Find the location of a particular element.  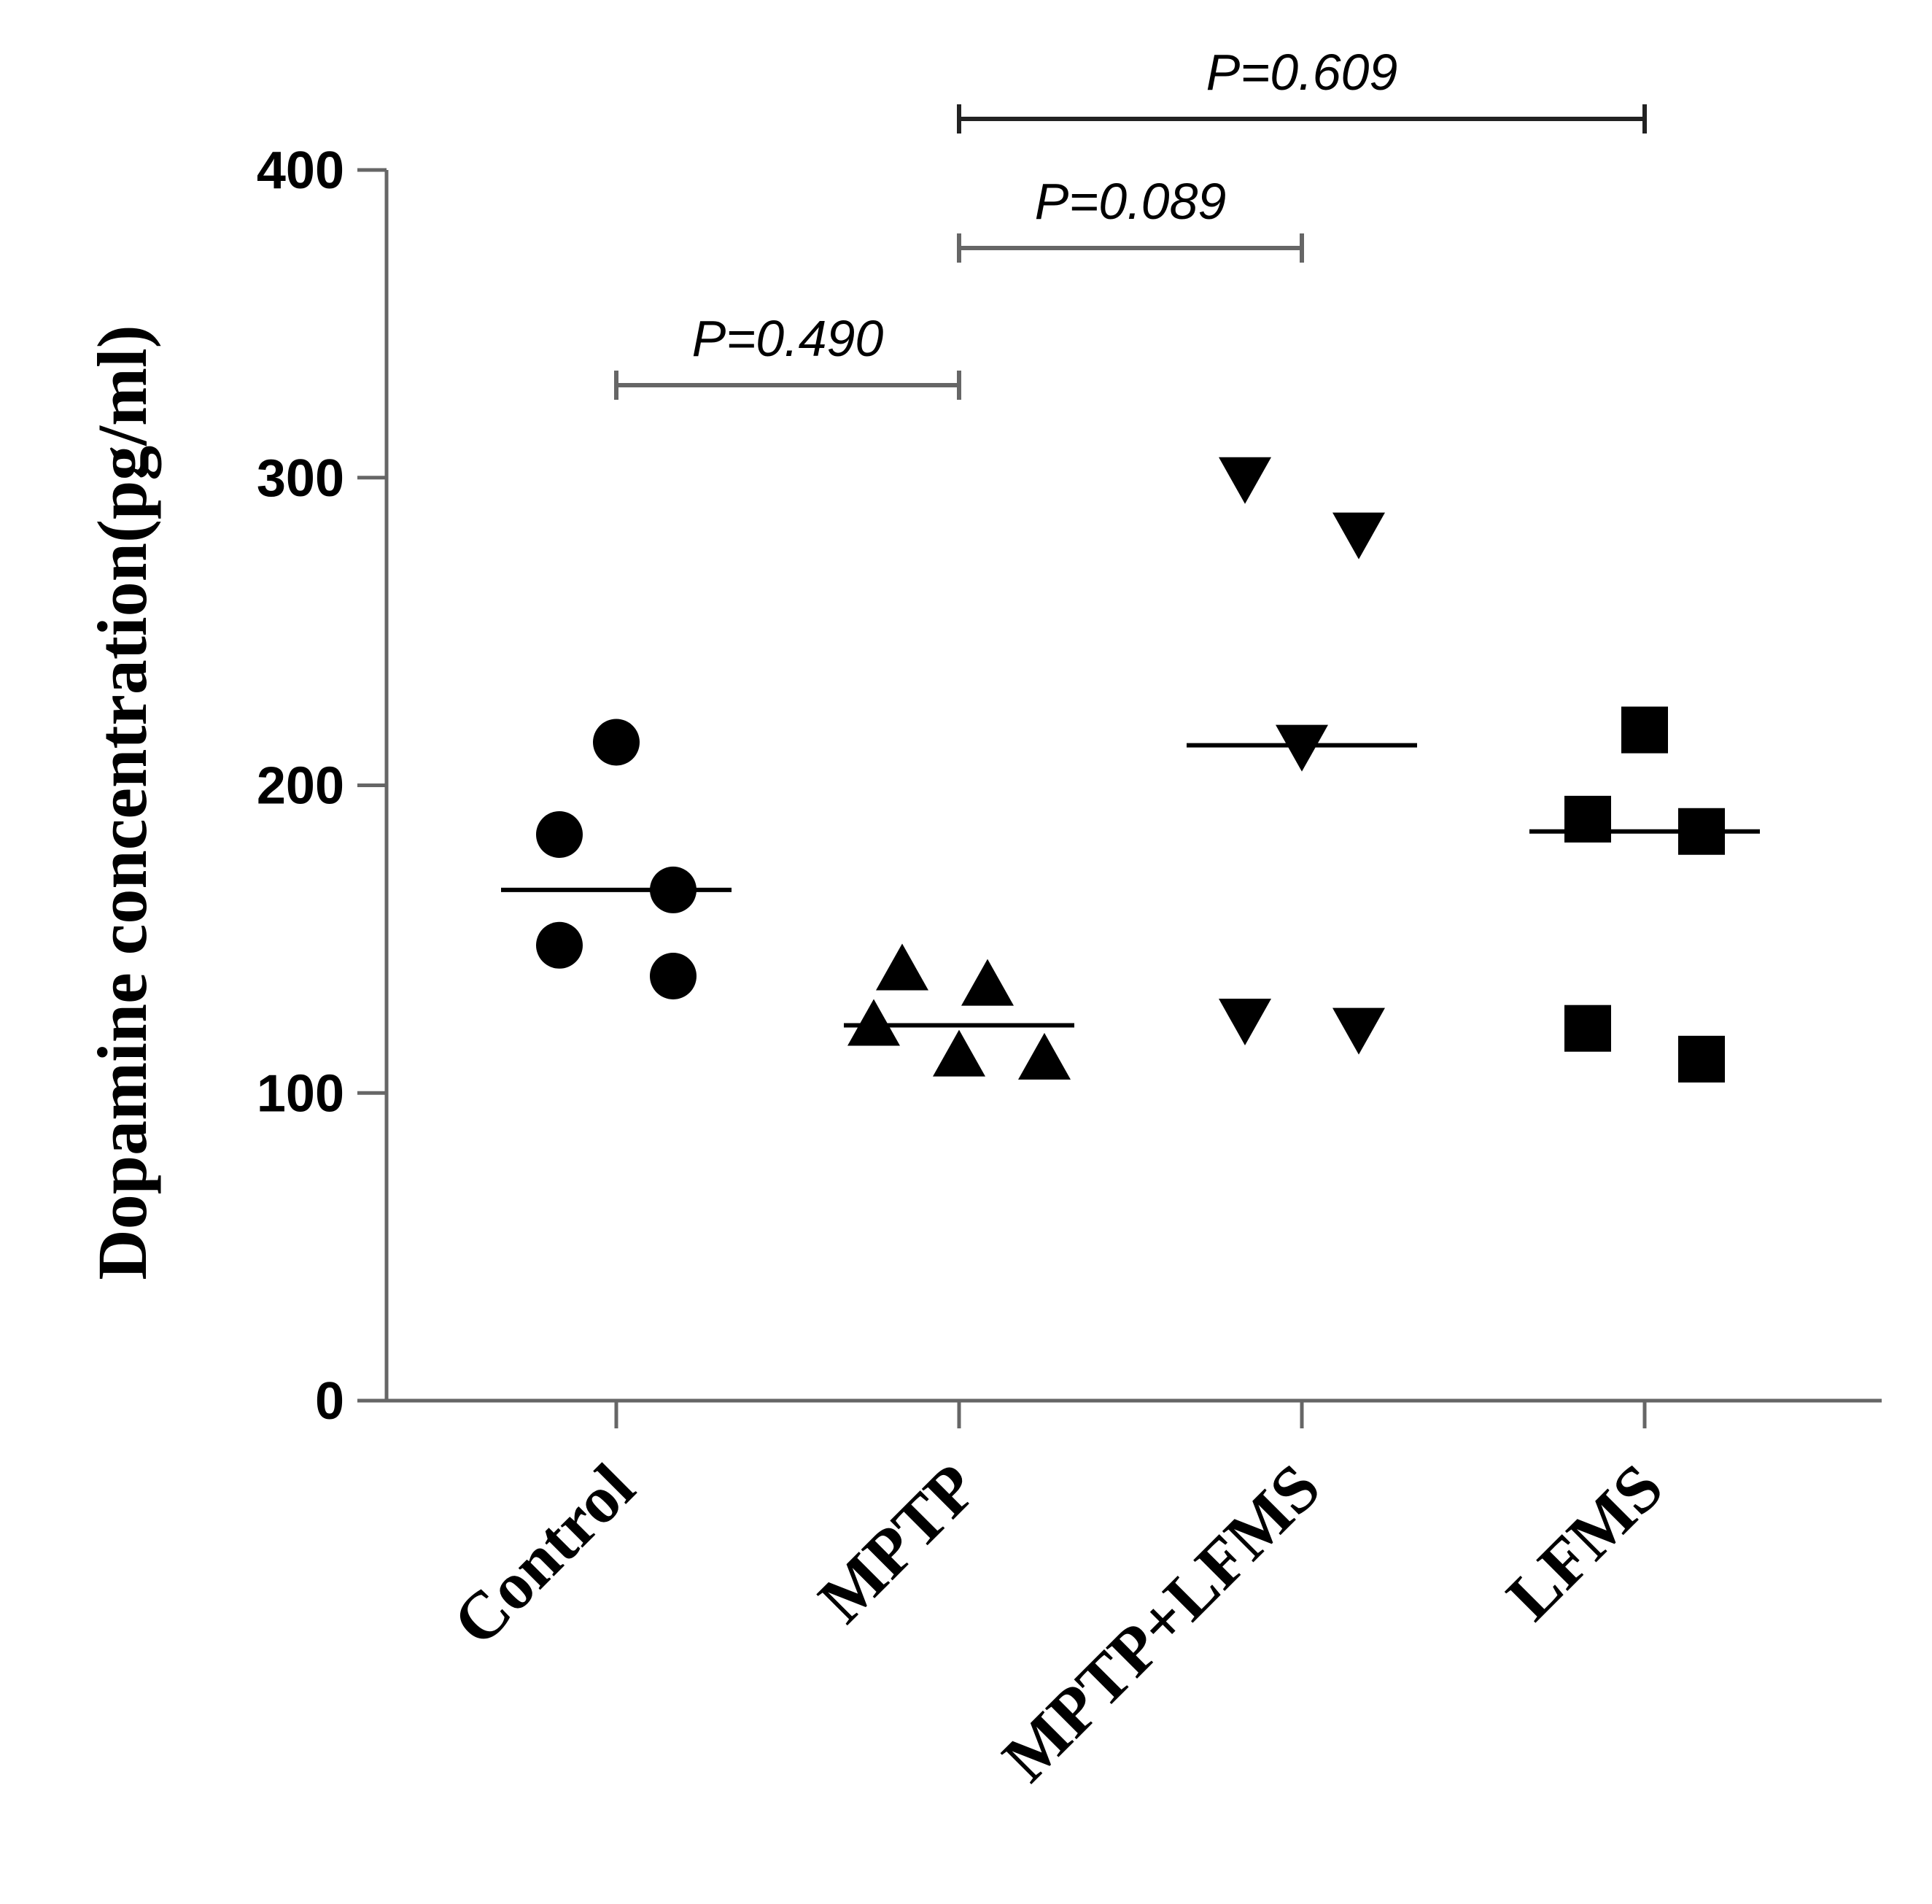

x-tick-label-mptp-lfms: MPTP+LFMS is located at coordinates (1161, 1622).